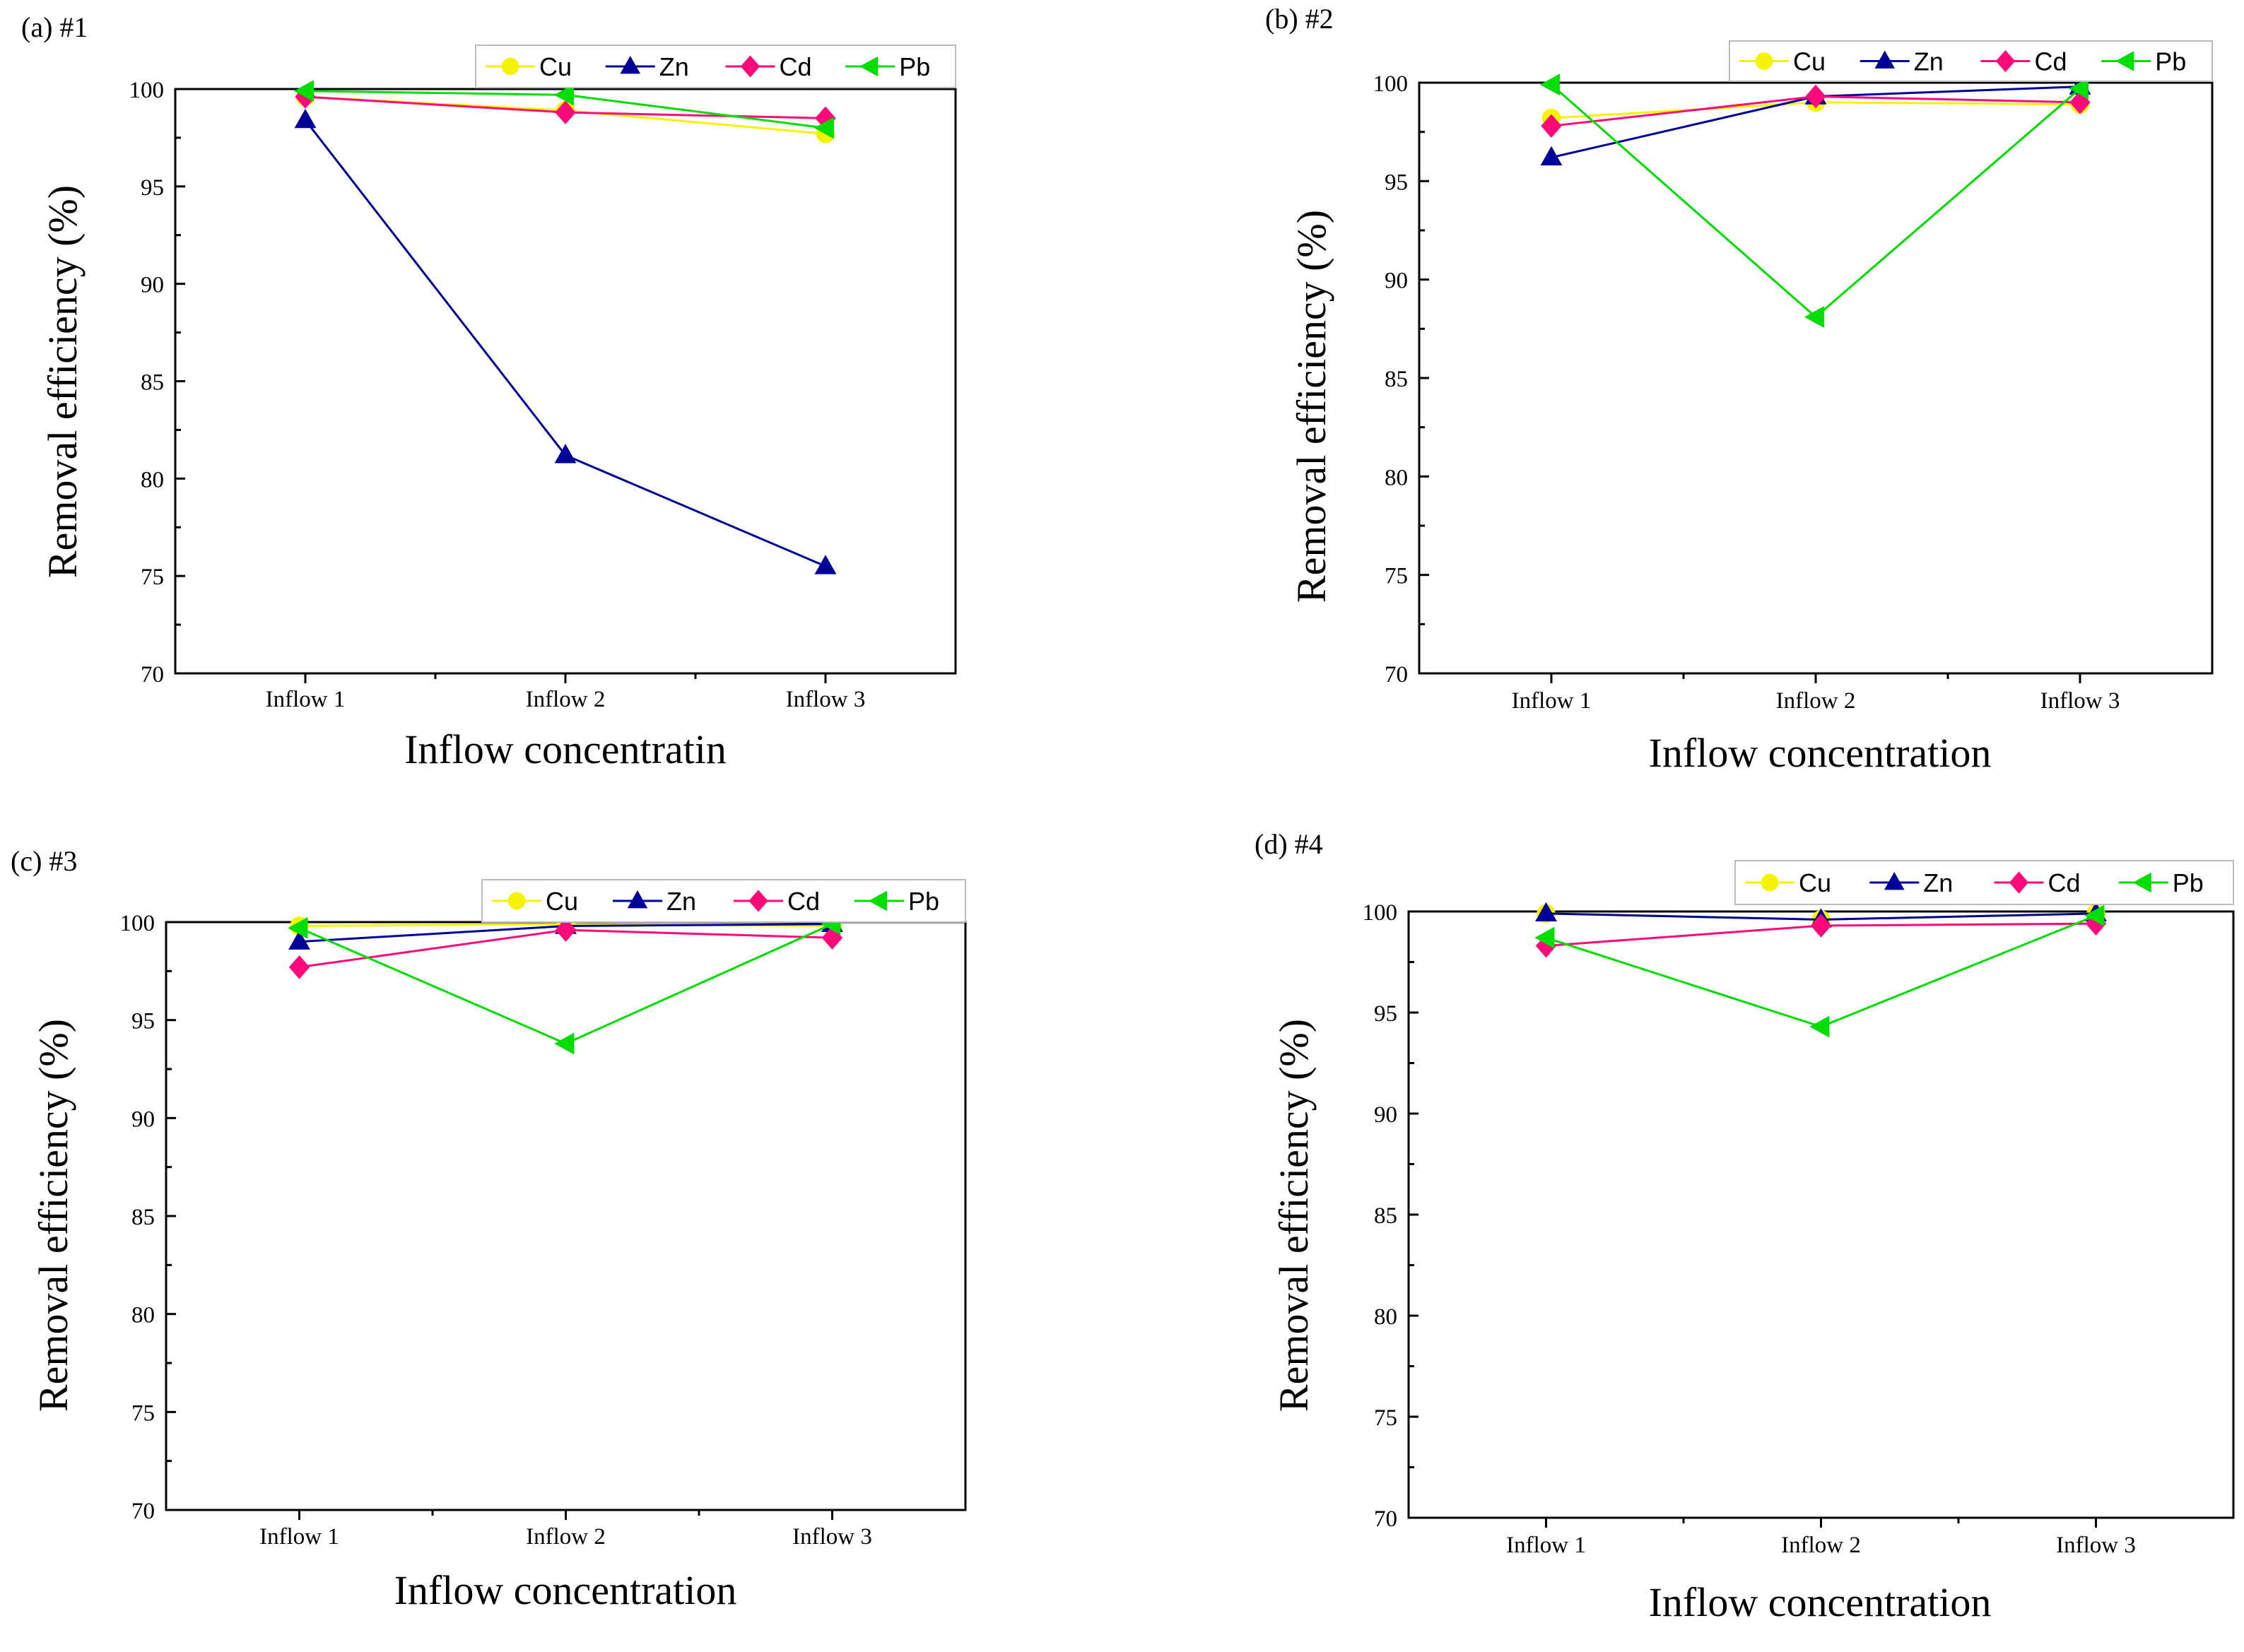 Image resolution: width=2244 pixels, height=1652 pixels. What do you see at coordinates (44, 861) in the screenshot?
I see `panel-label: (c) #3` at bounding box center [44, 861].